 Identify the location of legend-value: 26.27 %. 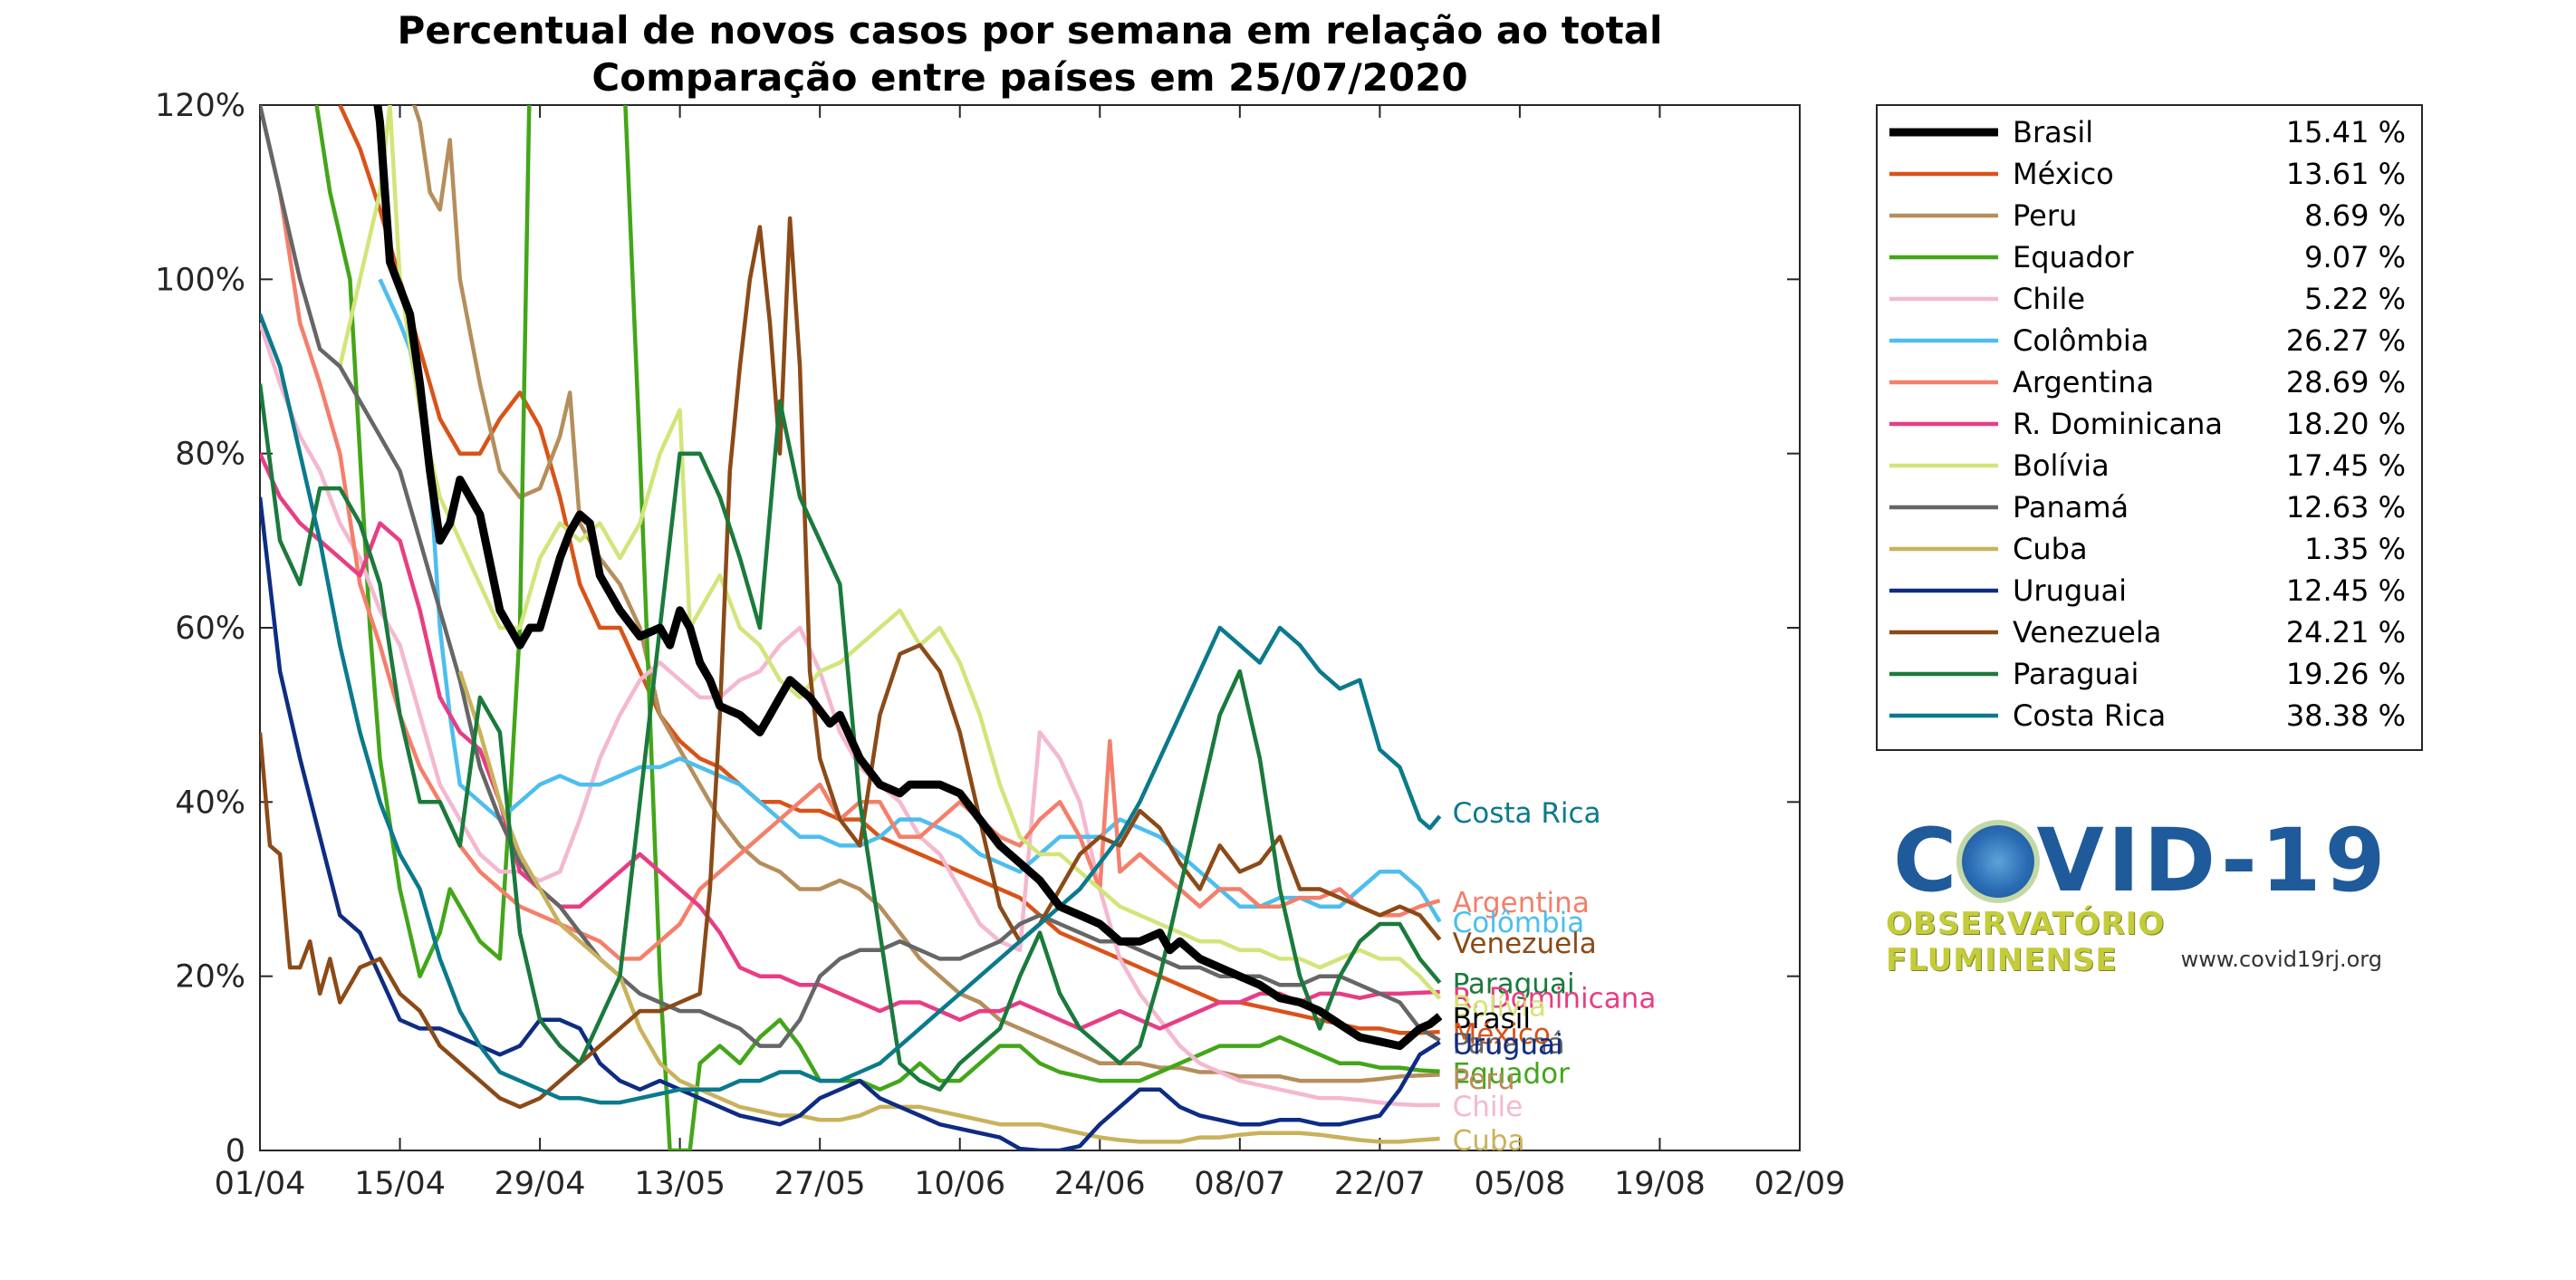
(2346, 340).